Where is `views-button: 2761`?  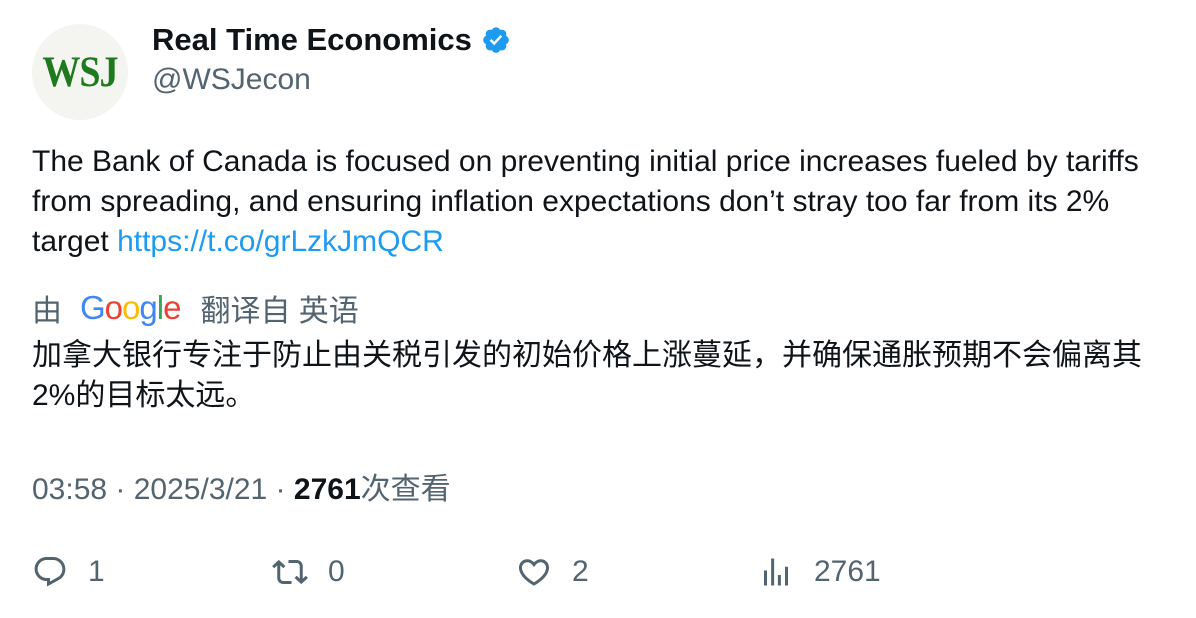 views-button: 2761 is located at coordinates (819, 572).